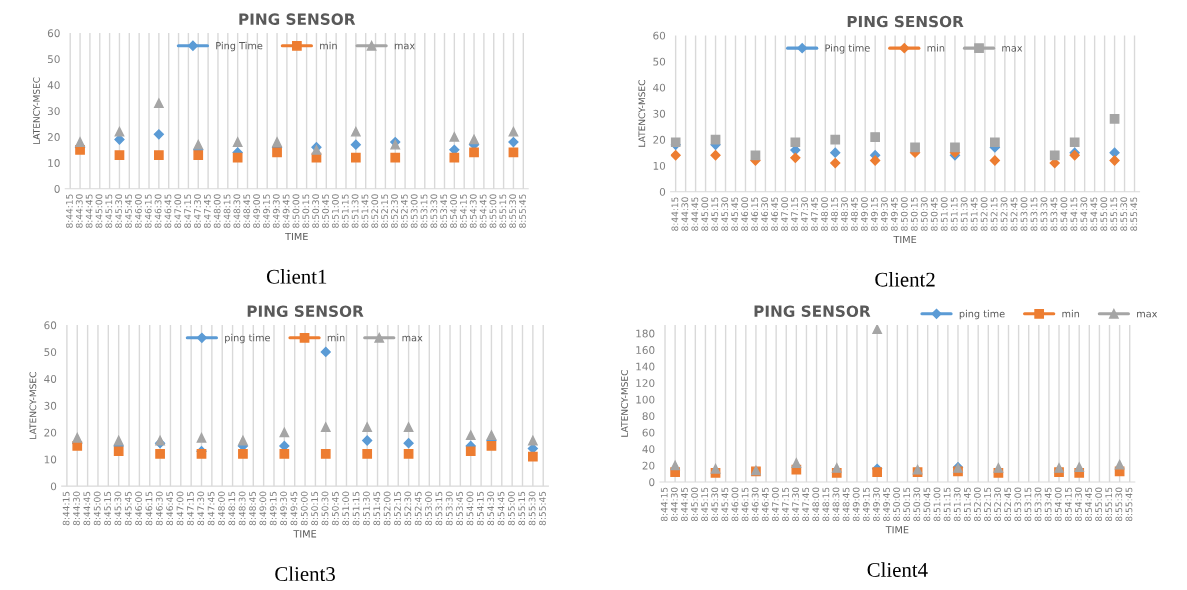 This screenshot has height=590, width=1187. Describe the element at coordinates (356, 508) in the screenshot. I see `x-tick-label: 8:51:15` at that location.